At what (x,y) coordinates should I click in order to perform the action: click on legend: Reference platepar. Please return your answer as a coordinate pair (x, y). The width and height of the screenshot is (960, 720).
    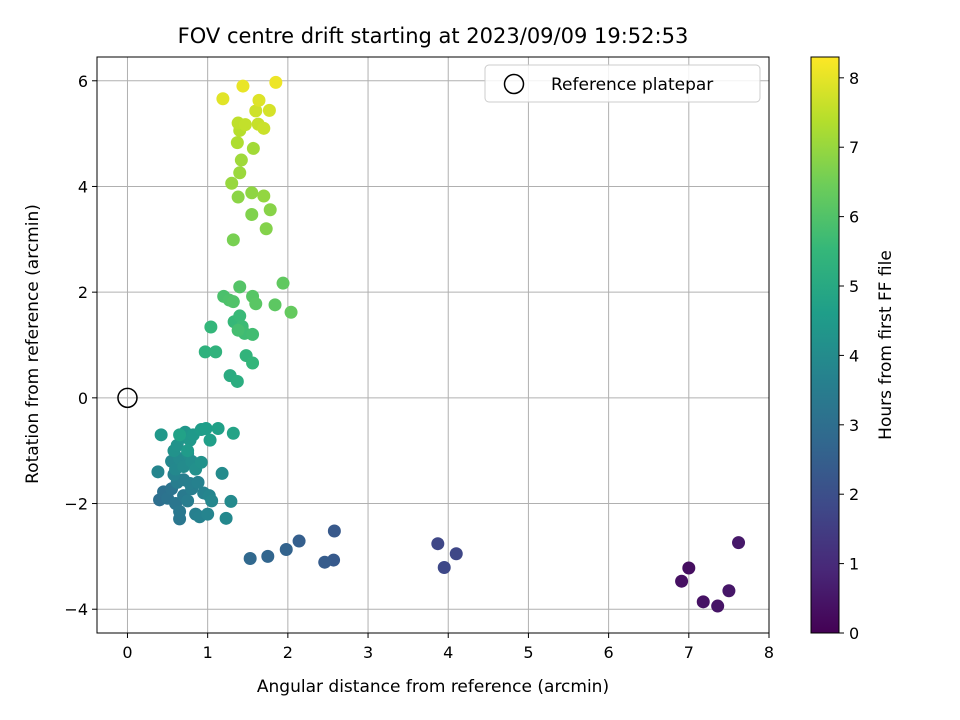
    Looking at the image, I should click on (622, 83).